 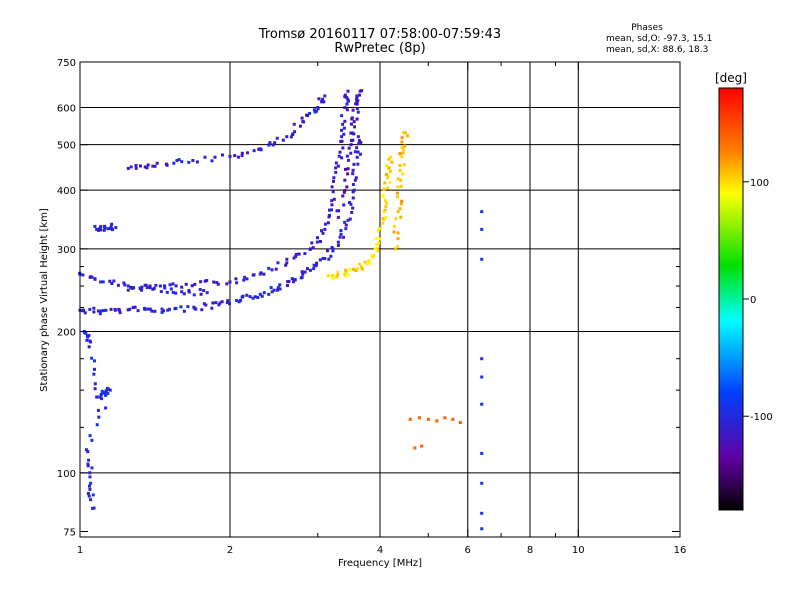 I want to click on colorbar-ticks: 100 0 -100, so click(x=758, y=300).